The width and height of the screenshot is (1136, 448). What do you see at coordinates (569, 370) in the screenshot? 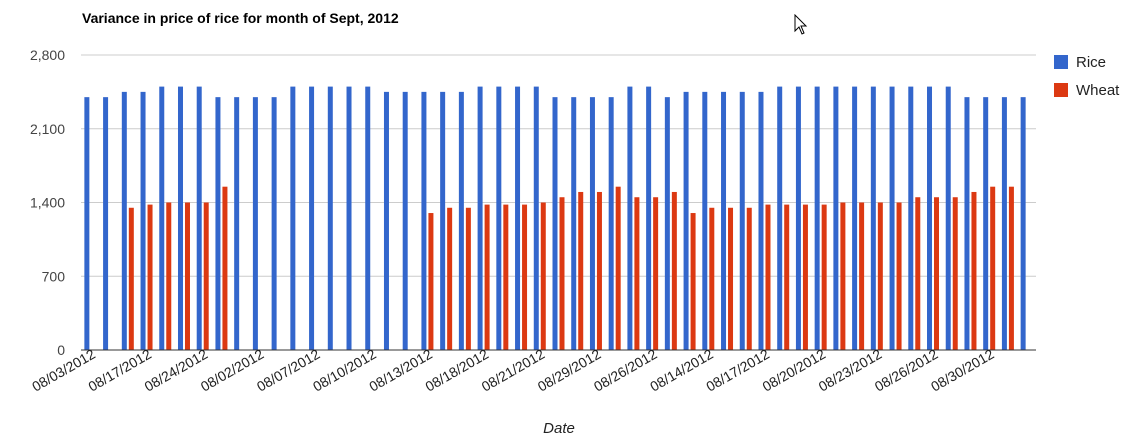
I see `x-tick-label: 08/29/2012` at bounding box center [569, 370].